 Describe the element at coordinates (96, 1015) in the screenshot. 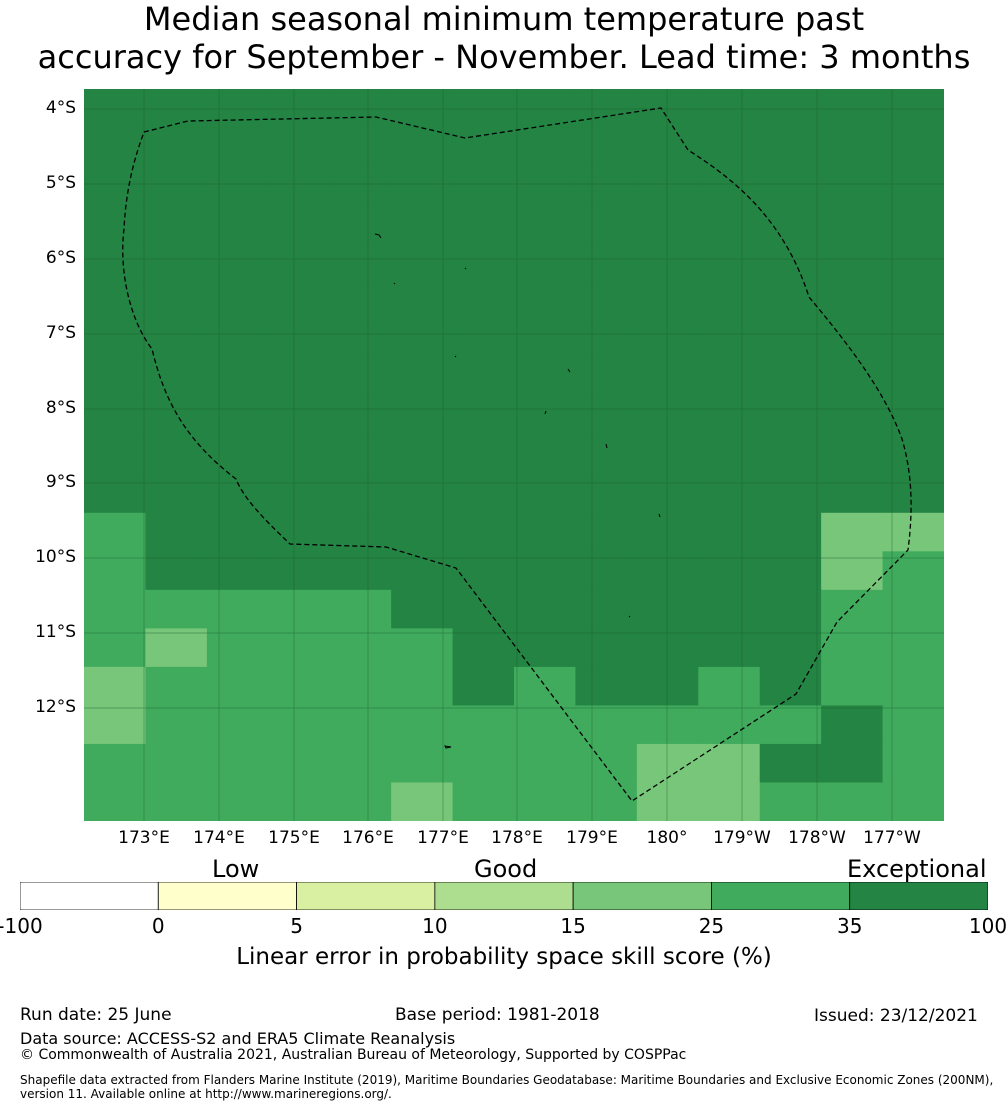

I see `run-date: Run date: 25 June` at that location.